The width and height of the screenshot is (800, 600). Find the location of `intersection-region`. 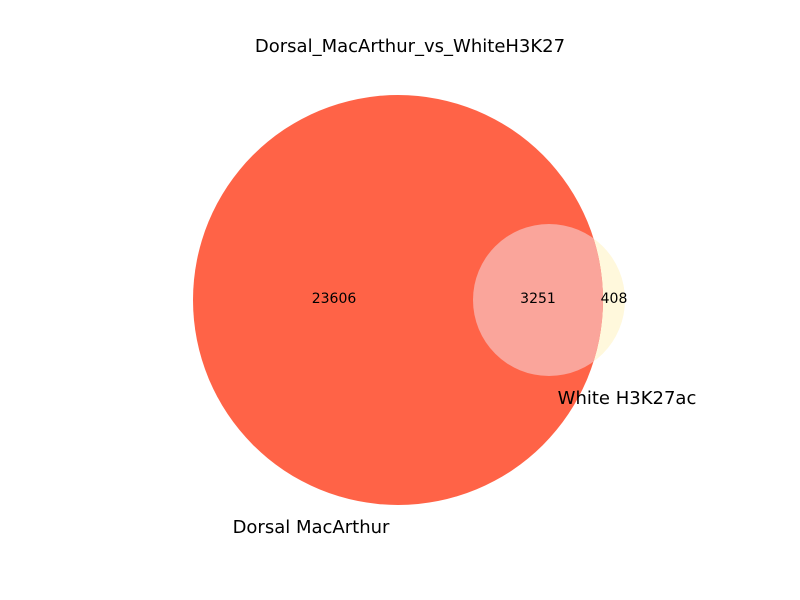

intersection-region is located at coordinates (538, 300).